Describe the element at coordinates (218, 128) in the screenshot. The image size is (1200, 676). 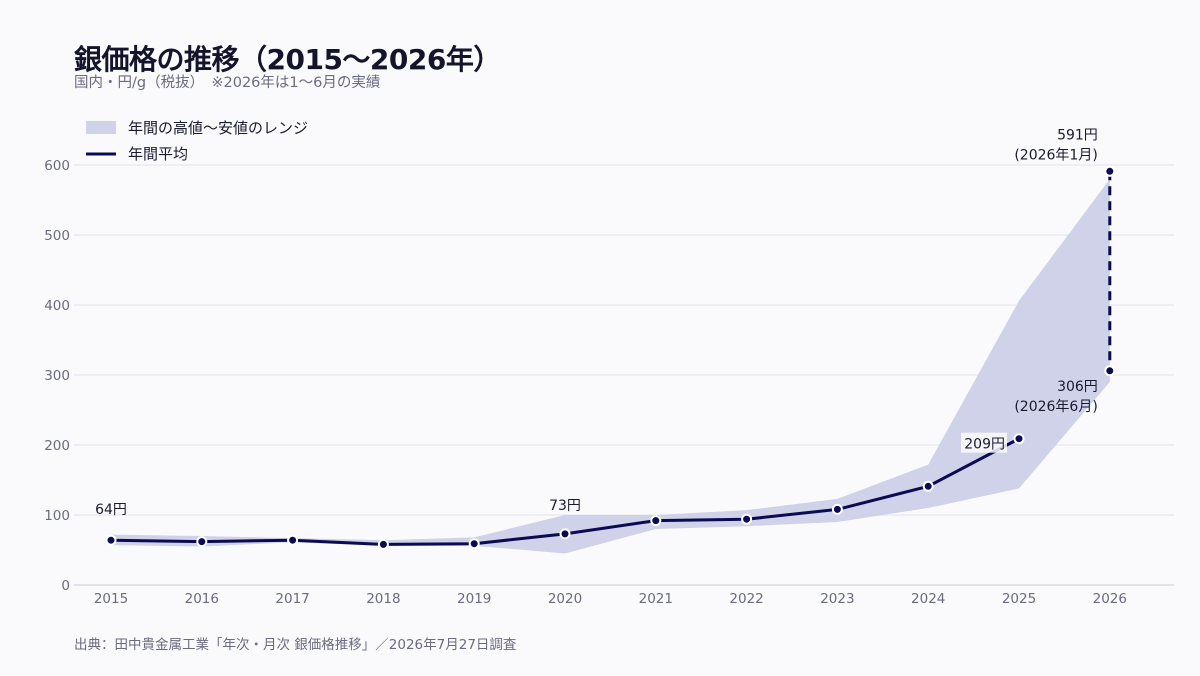
I see `legend-label-band: 年間の高値〜安値のレンジ` at that location.